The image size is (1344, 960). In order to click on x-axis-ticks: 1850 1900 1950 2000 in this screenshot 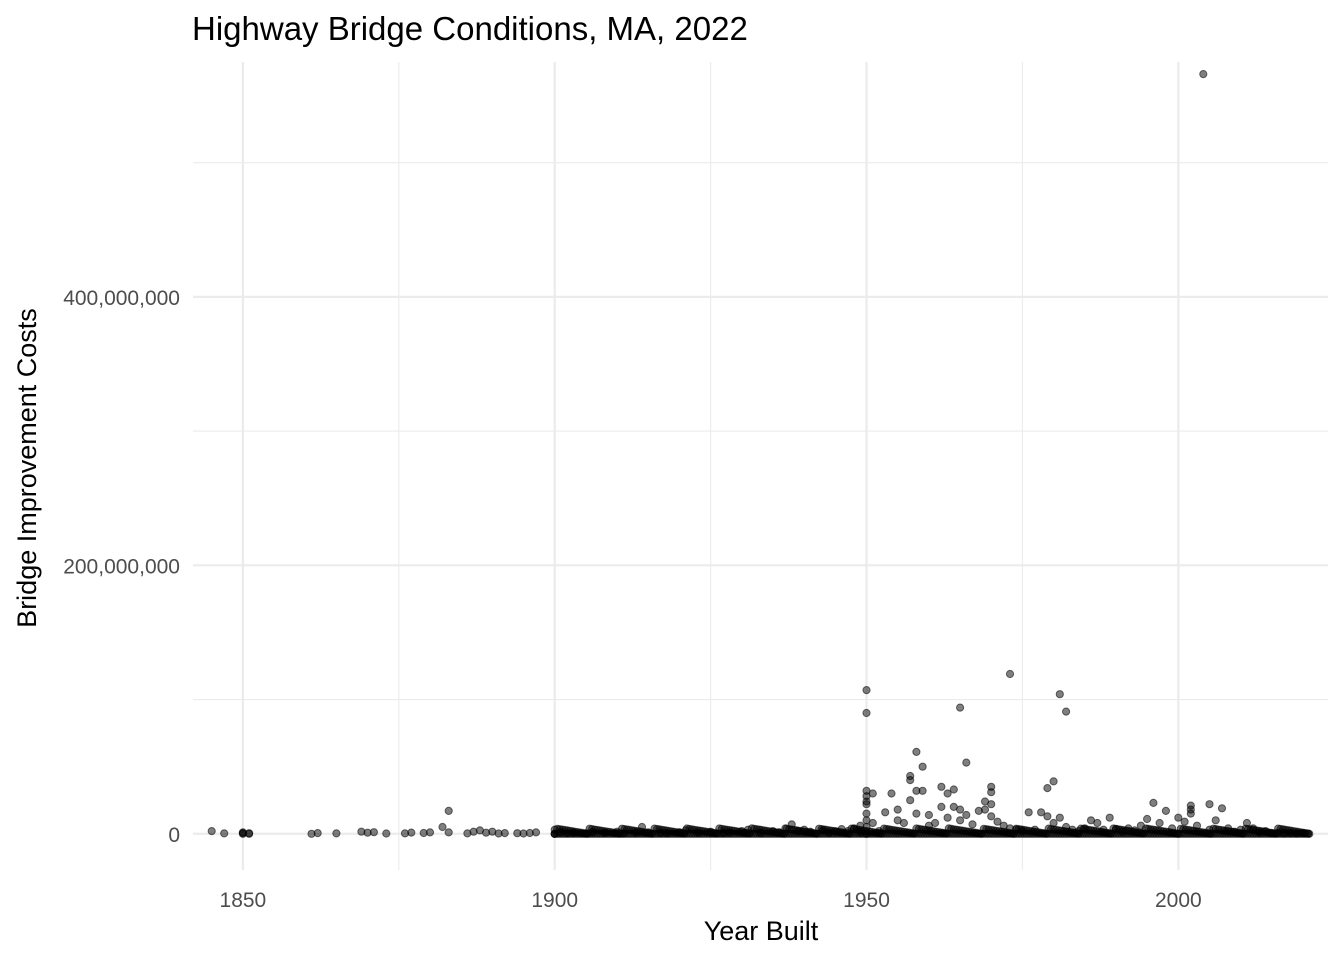, I will do `click(711, 900)`.